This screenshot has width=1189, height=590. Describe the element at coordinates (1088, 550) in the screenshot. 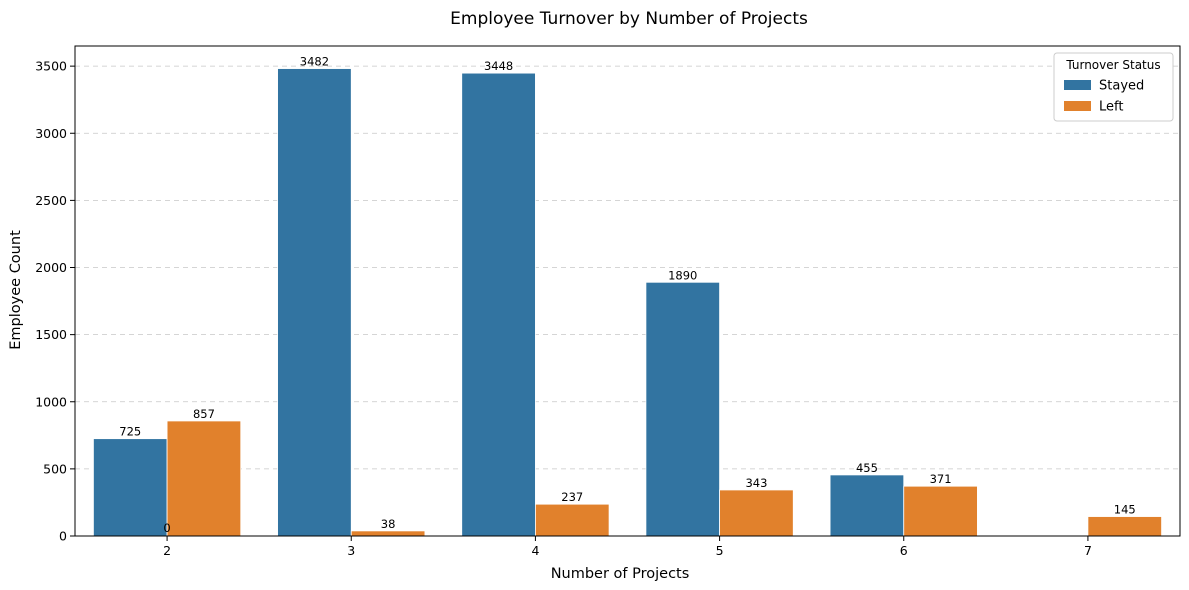

I see `x-tick-label: 7` at that location.